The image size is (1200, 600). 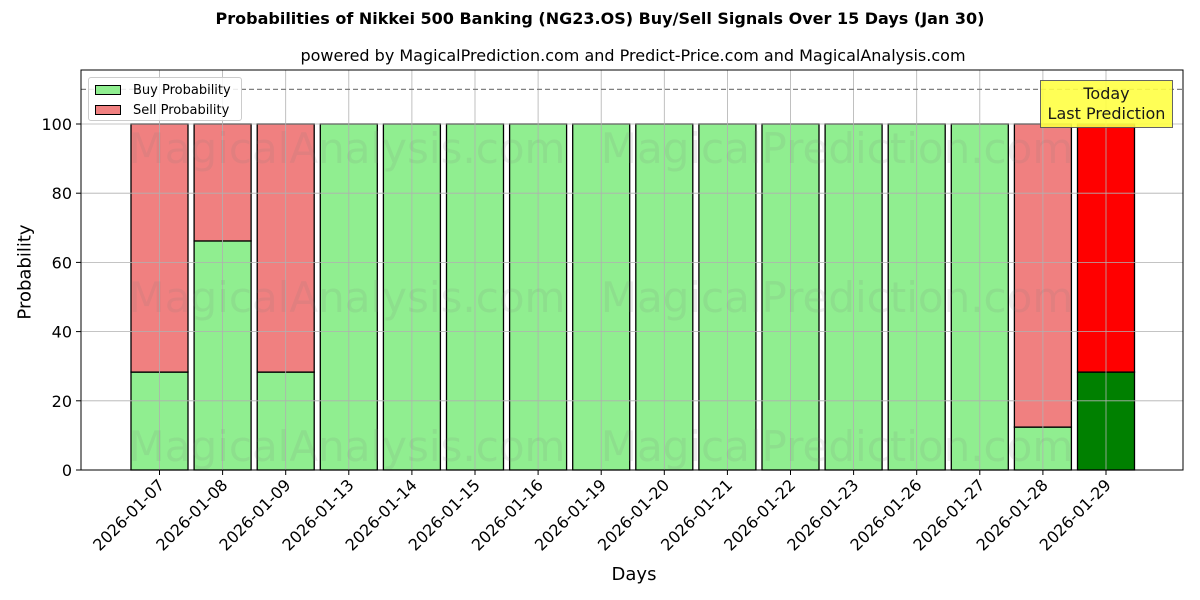 I want to click on today-annotation: Today Last Prediction, so click(x=1106, y=104).